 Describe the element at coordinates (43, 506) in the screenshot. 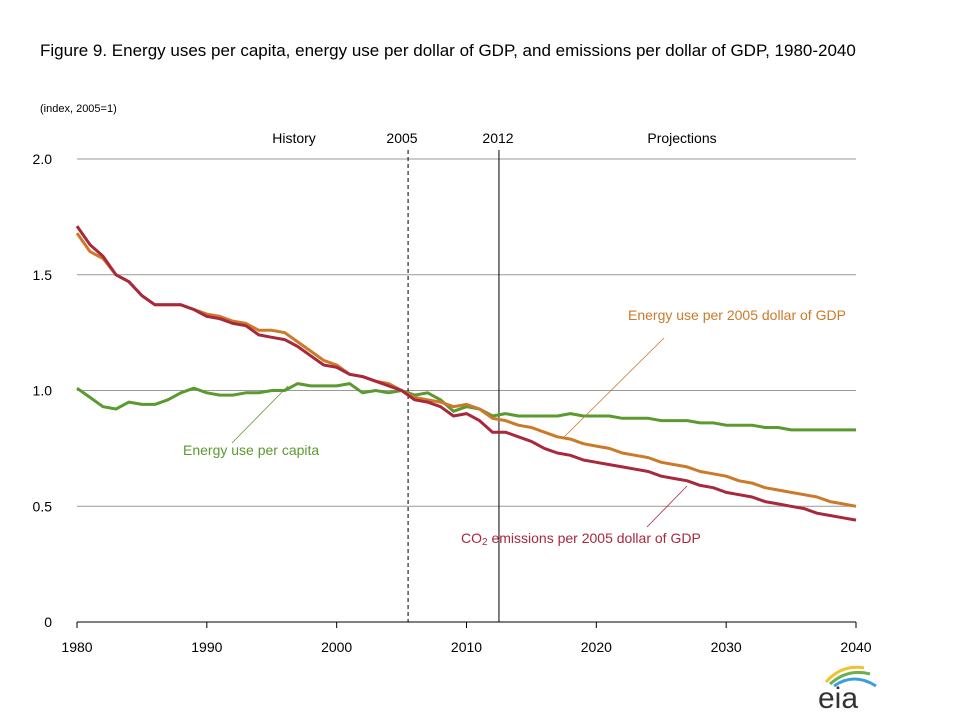

I see `y-tick-label: 0.5` at that location.